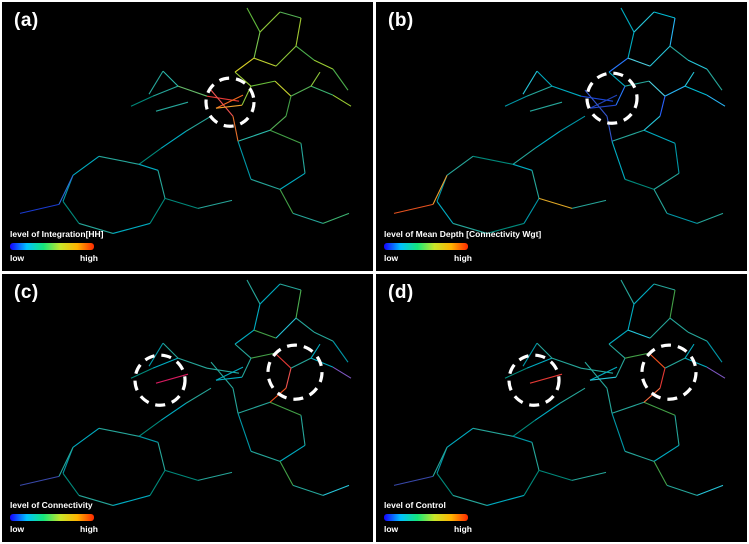 The image size is (749, 544). I want to click on legend-d: level of Control low high, so click(428, 517).